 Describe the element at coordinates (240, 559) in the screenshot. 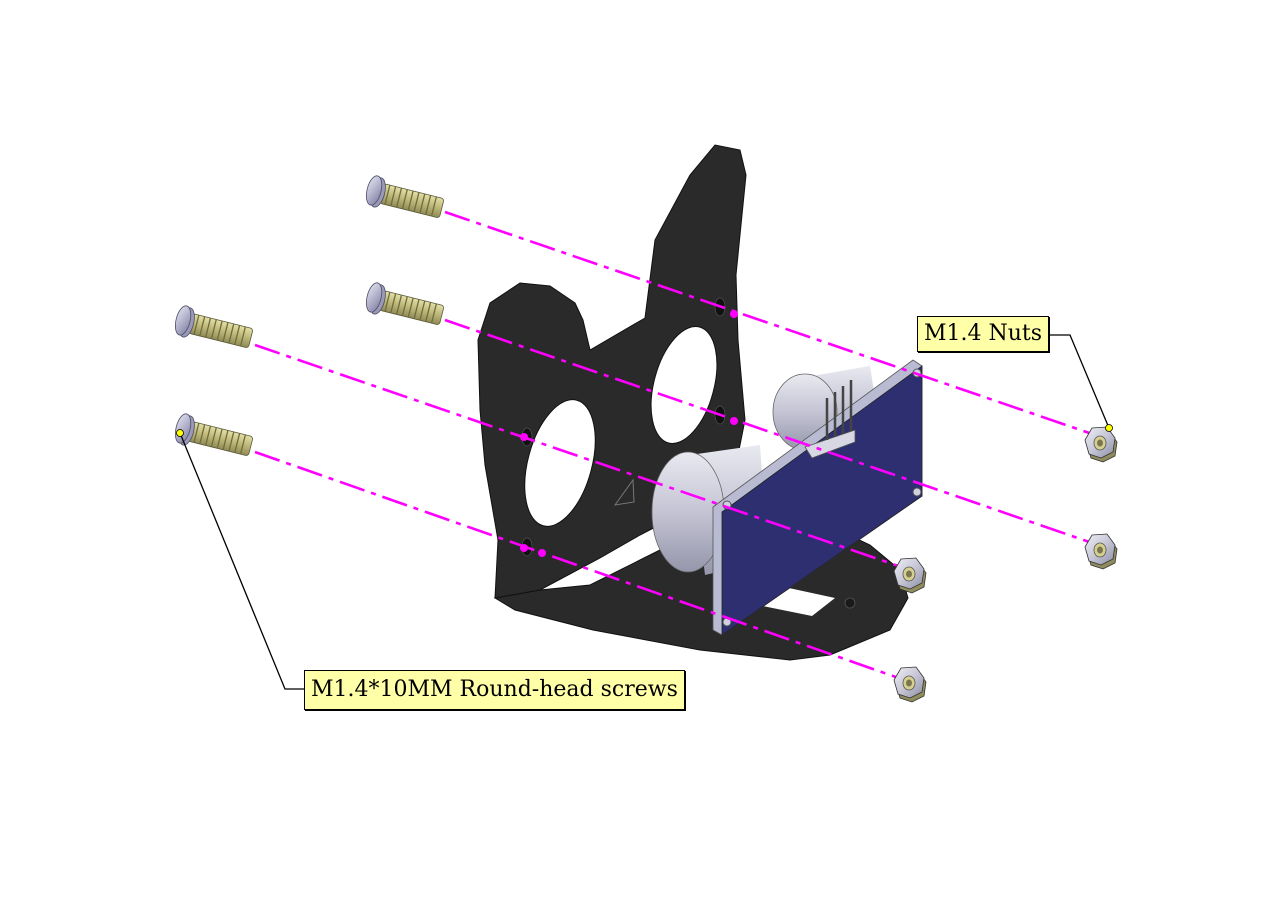

I see `leader-line-screws` at that location.